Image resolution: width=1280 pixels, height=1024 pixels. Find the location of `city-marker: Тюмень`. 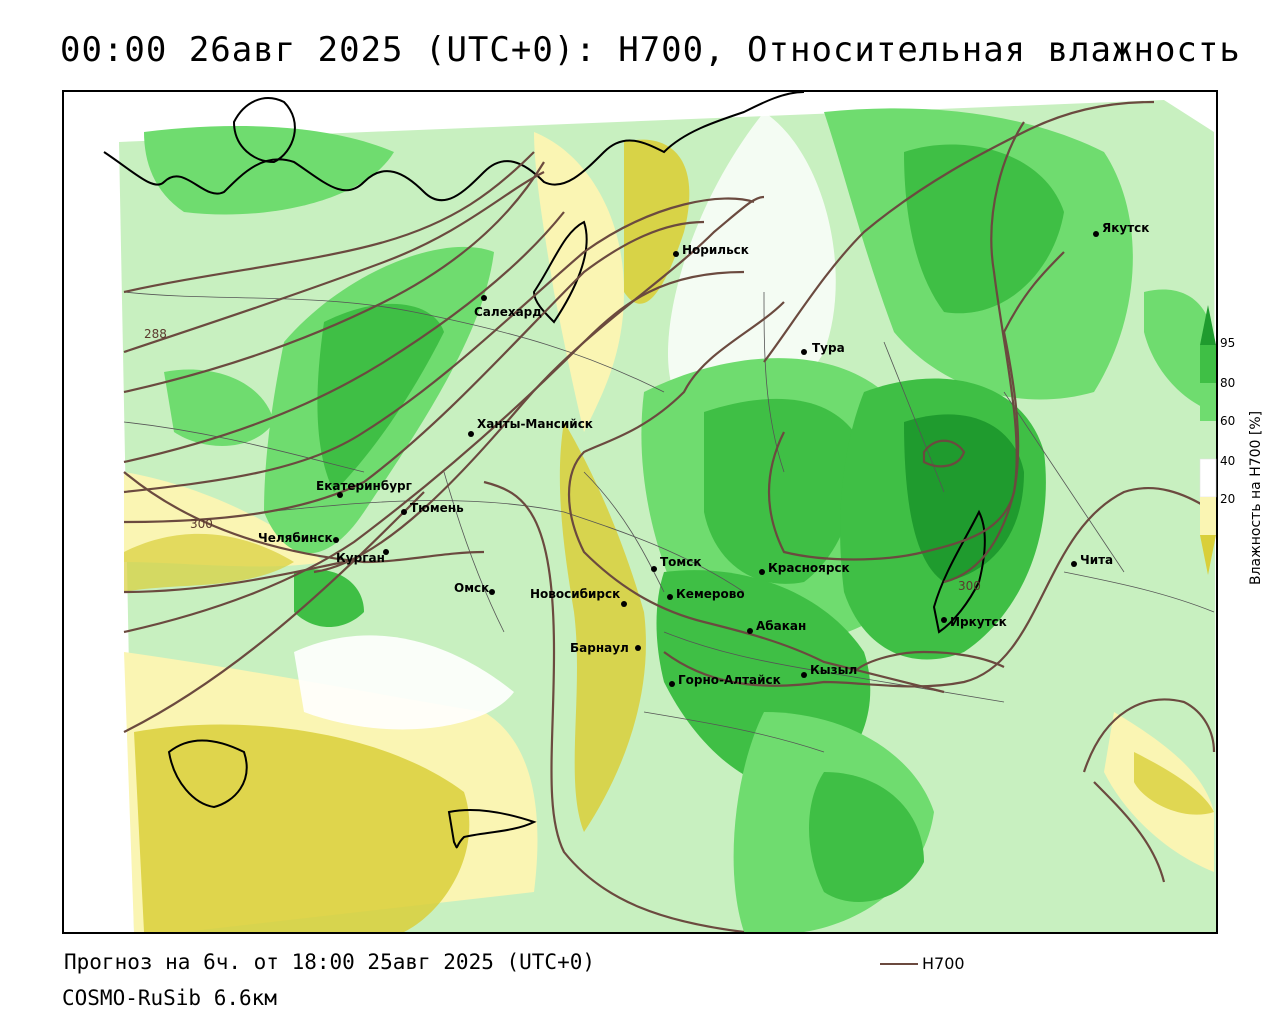

city-marker: Тюмень is located at coordinates (432, 508).